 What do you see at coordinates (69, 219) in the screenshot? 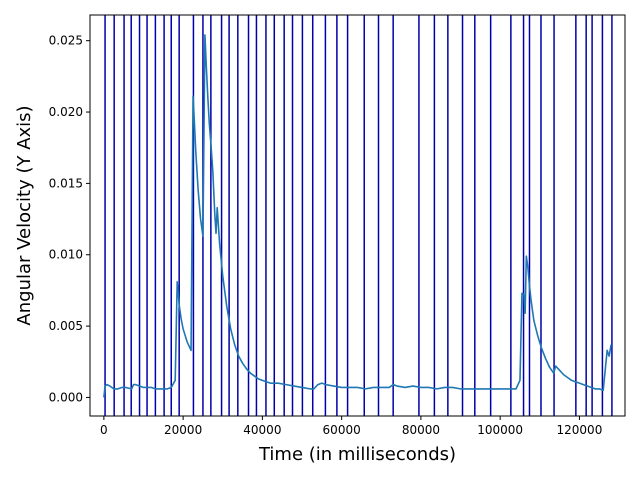
I see `y-axis-ticks: 0.000 0.005 0.010 0.015 0.020 0.025` at bounding box center [69, 219].